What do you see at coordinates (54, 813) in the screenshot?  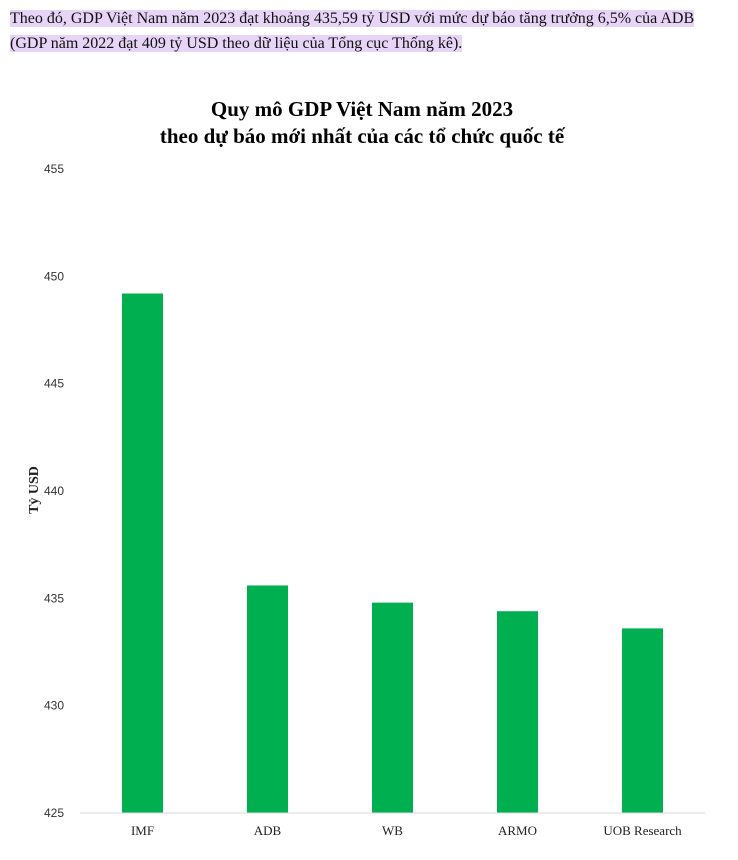 I see `y-tick-label: 425` at bounding box center [54, 813].